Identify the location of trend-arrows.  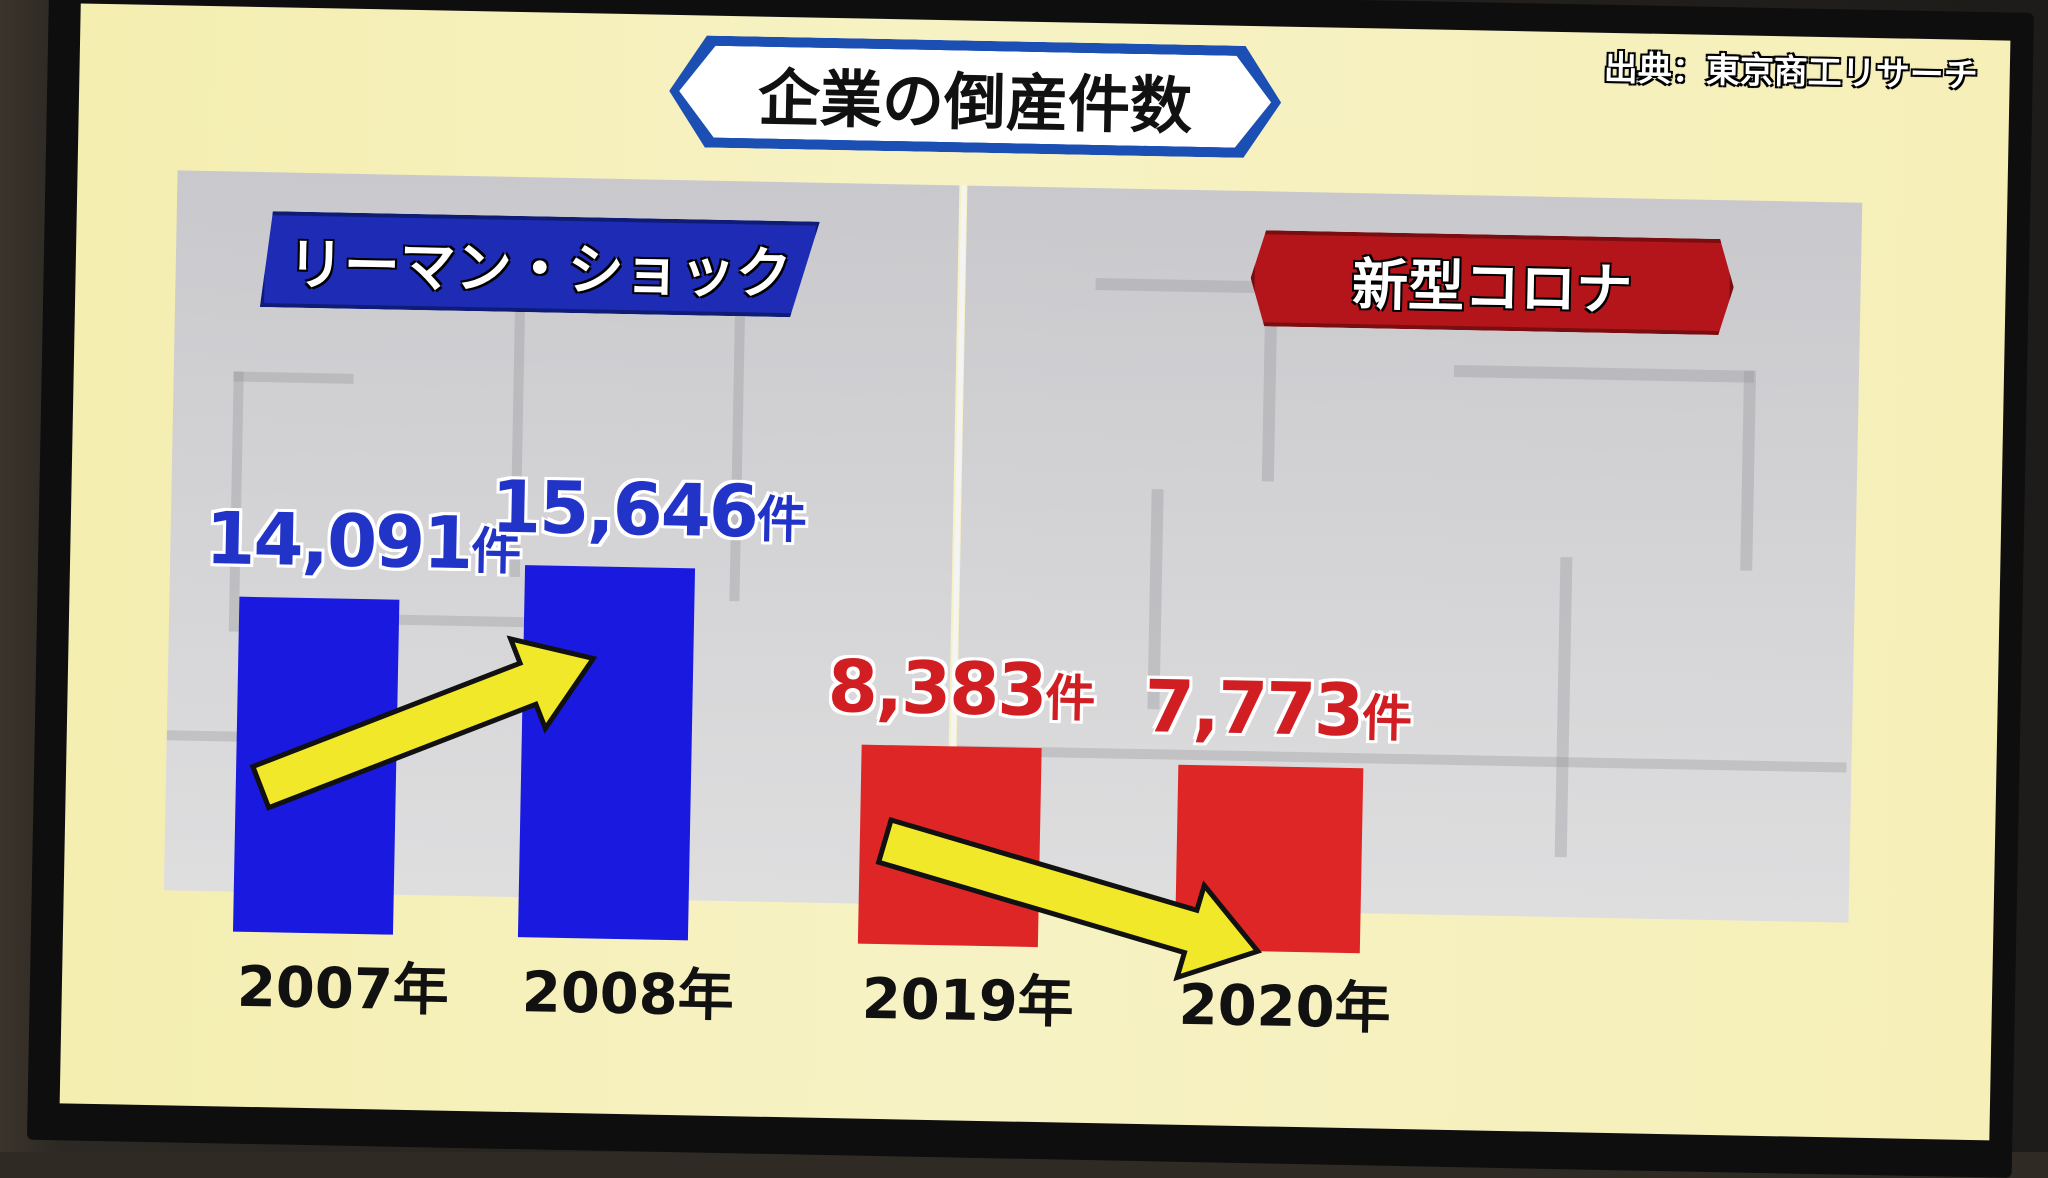
(756, 808).